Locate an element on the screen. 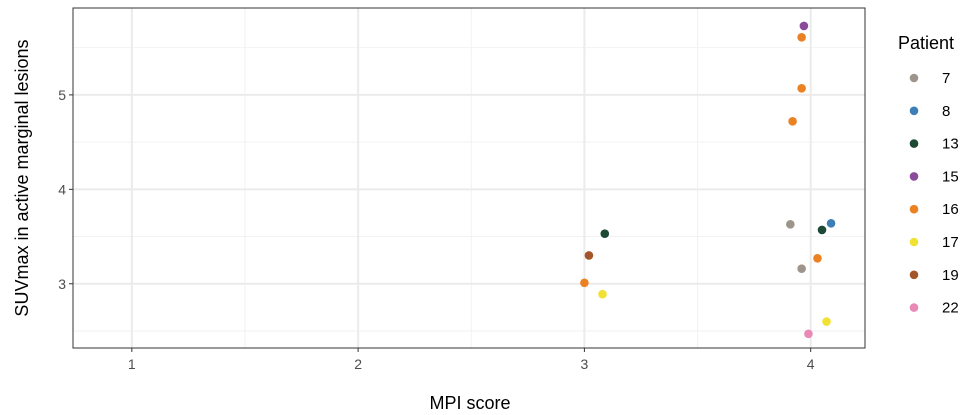 The image size is (976, 415). legend: 7 8 13 15 16 17 19 22 is located at coordinates (934, 193).